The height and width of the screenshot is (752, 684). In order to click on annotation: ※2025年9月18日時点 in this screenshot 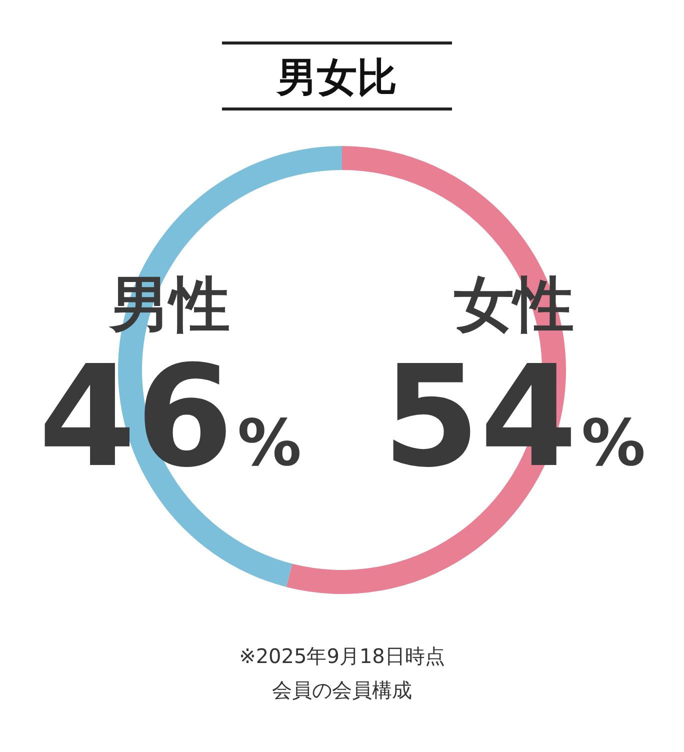, I will do `click(342, 656)`.